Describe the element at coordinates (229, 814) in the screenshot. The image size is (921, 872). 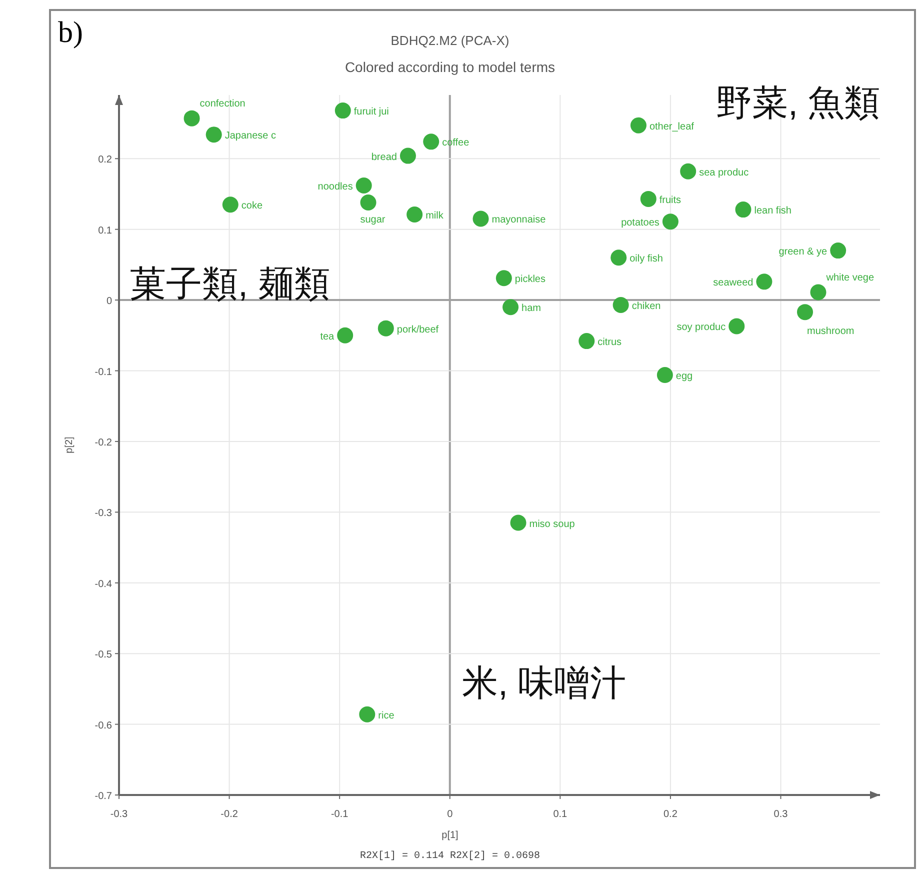
I see `x-tick-label: -0.2` at that location.